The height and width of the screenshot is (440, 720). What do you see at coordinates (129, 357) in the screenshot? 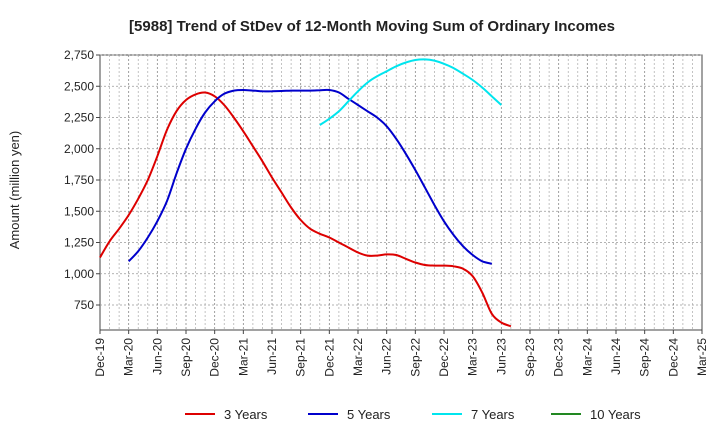
I see `x-tick-label: Mar-20` at bounding box center [129, 357].